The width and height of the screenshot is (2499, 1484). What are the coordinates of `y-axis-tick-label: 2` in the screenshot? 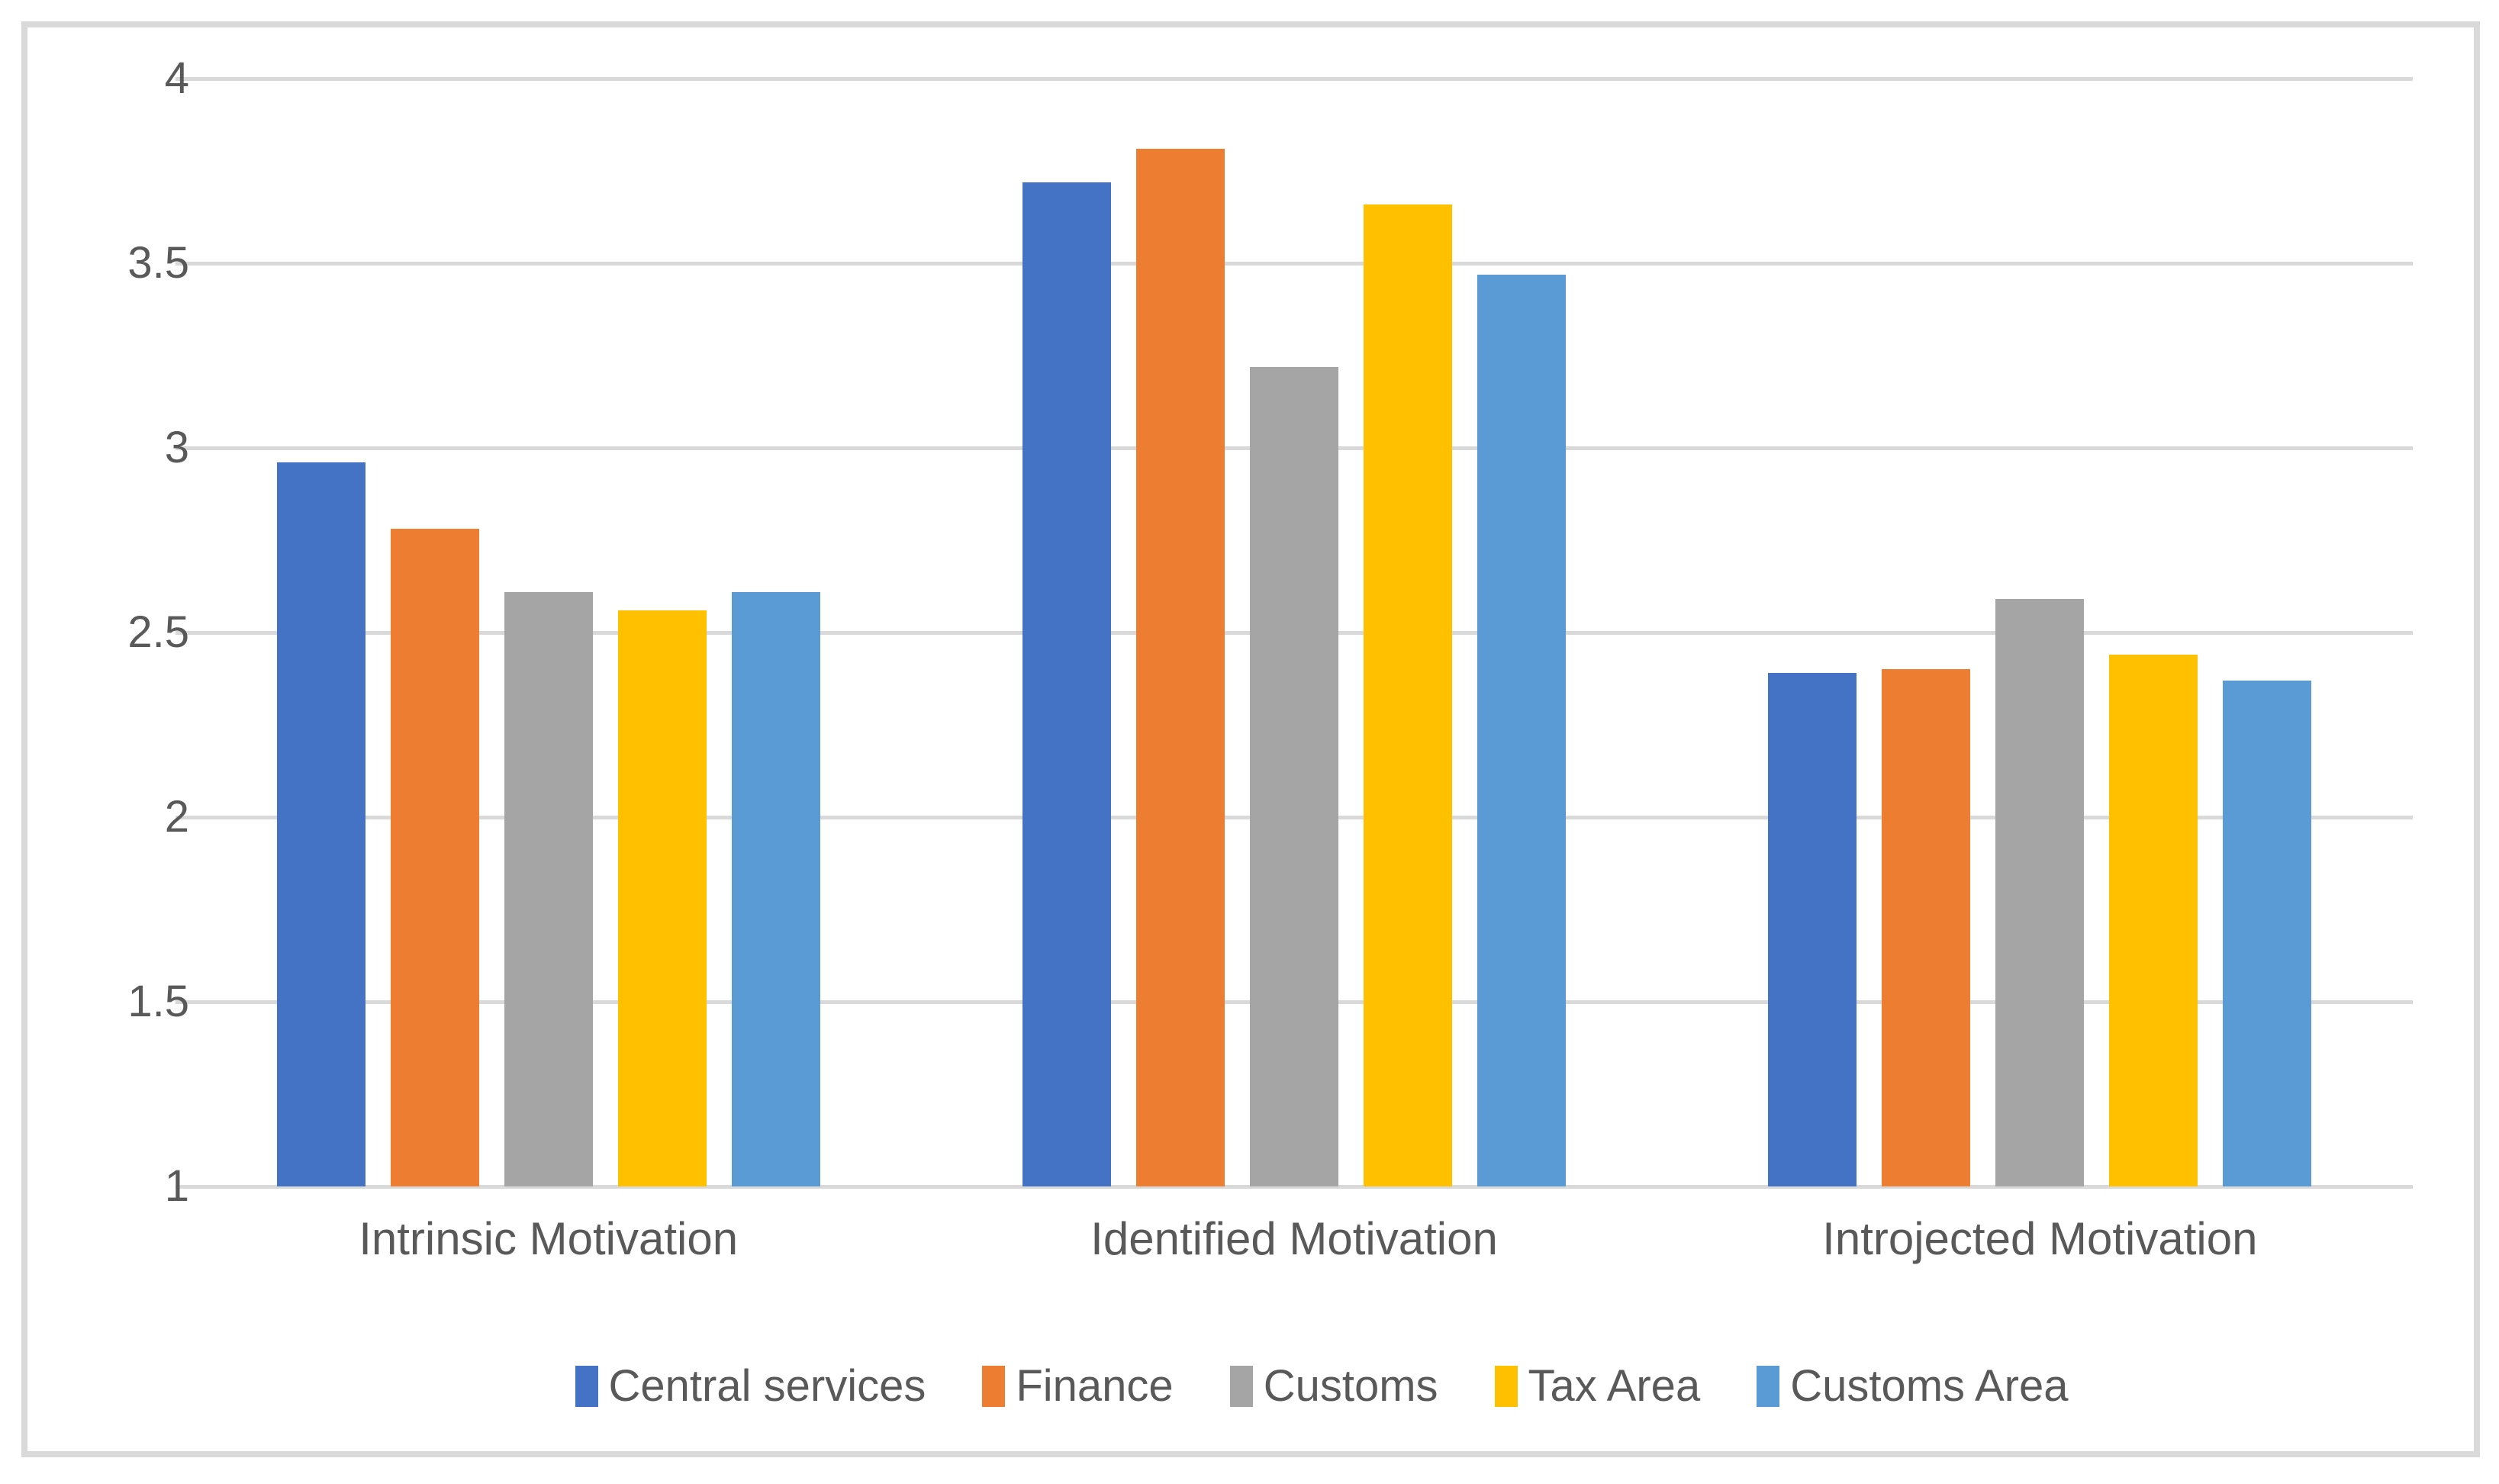 It's located at (177, 817).